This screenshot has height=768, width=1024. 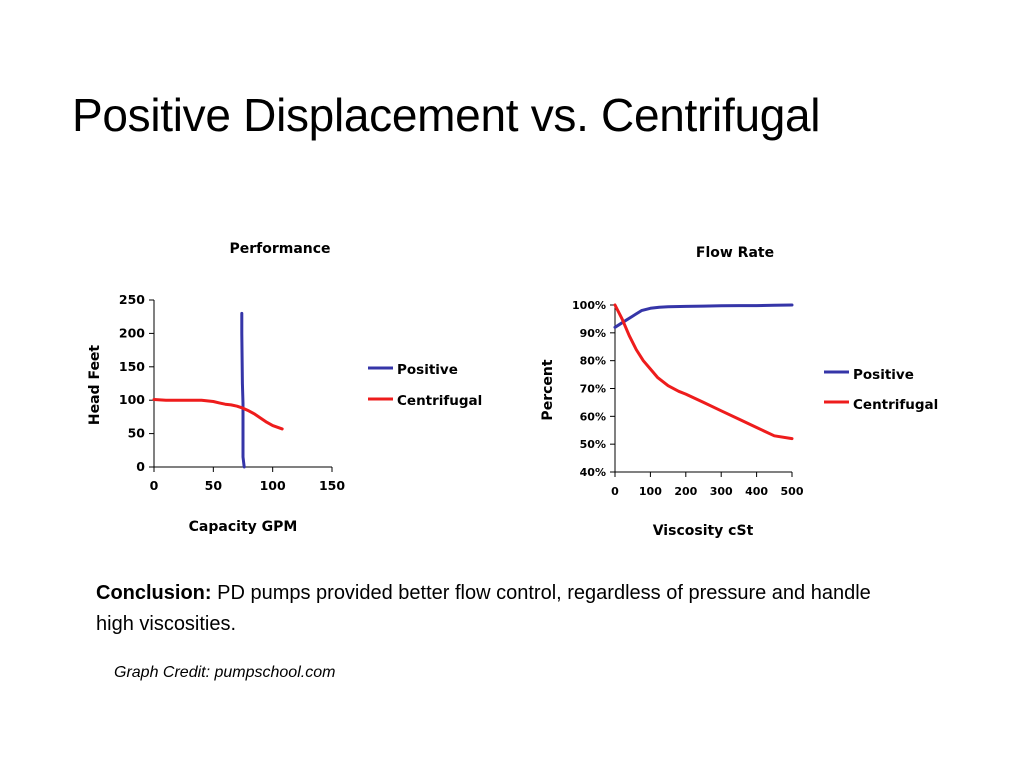 What do you see at coordinates (548, 389) in the screenshot?
I see `y-axis-label: Percent` at bounding box center [548, 389].